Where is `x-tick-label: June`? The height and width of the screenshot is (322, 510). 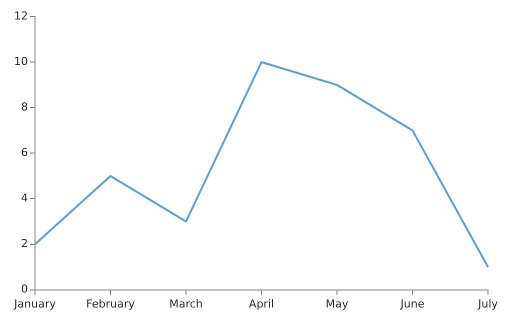 x-tick-label: June is located at coordinates (412, 303).